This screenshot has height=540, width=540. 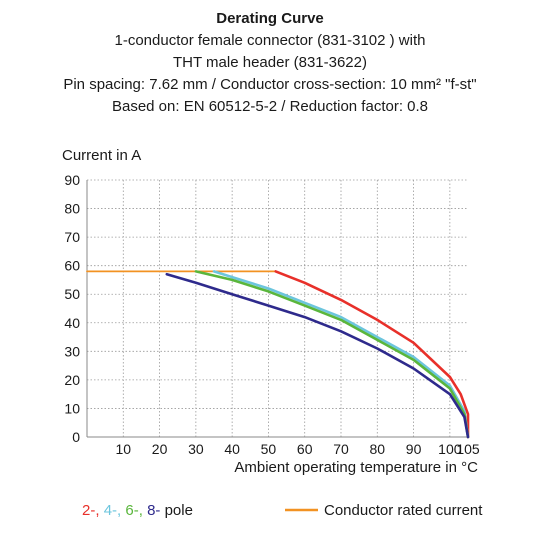 I want to click on pole-legend: 2-, 4-, 6-, 8- pole, so click(x=137, y=510).